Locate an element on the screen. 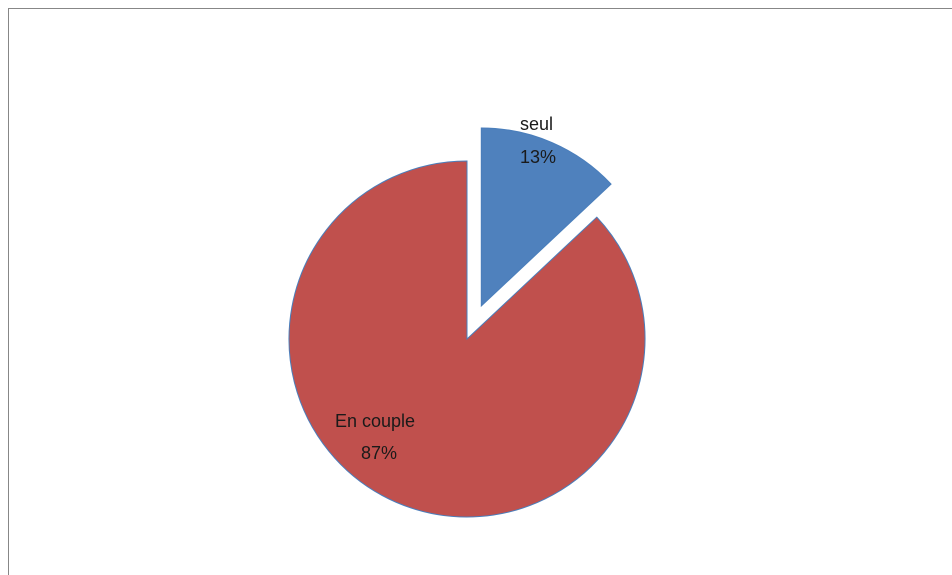 This screenshot has height=575, width=952. slice-name-en-couple: En couple is located at coordinates (375, 421).